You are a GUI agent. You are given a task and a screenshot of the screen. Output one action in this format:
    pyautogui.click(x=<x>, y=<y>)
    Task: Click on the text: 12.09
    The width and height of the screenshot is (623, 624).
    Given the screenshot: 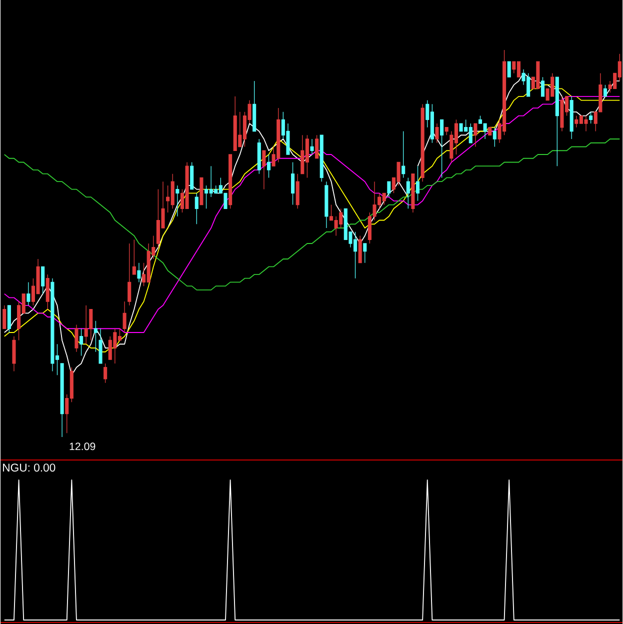 What is the action you would take?
    pyautogui.click(x=83, y=446)
    